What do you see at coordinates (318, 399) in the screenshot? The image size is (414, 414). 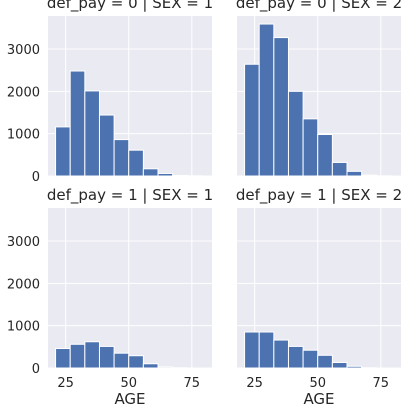 I see `x-axis-label-right: AGE` at bounding box center [318, 399].